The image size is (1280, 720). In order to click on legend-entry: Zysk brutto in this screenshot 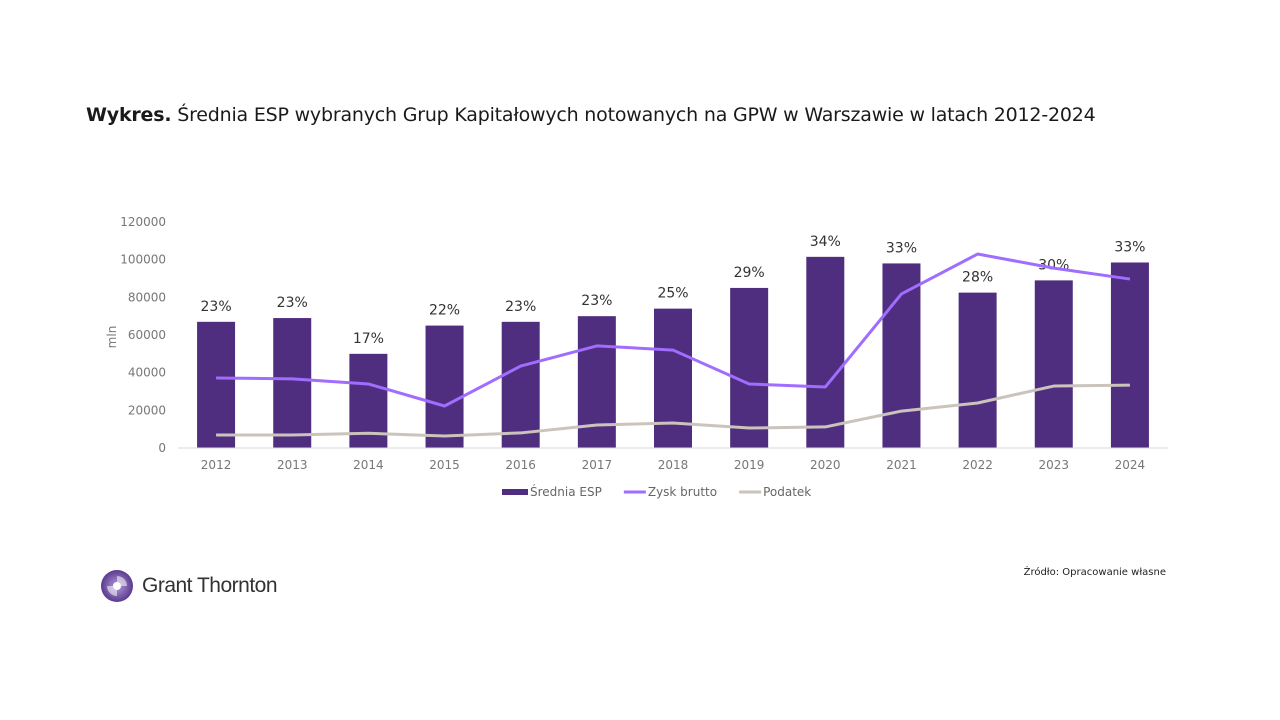, I will do `click(682, 492)`.